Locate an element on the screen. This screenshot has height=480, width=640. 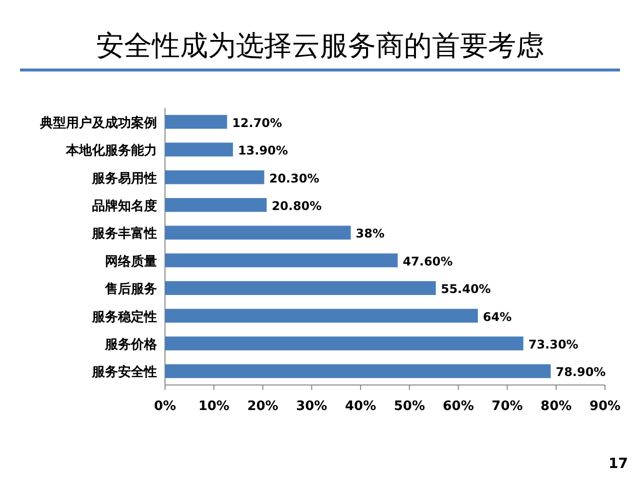
data-label: 12.70% is located at coordinates (257, 123).